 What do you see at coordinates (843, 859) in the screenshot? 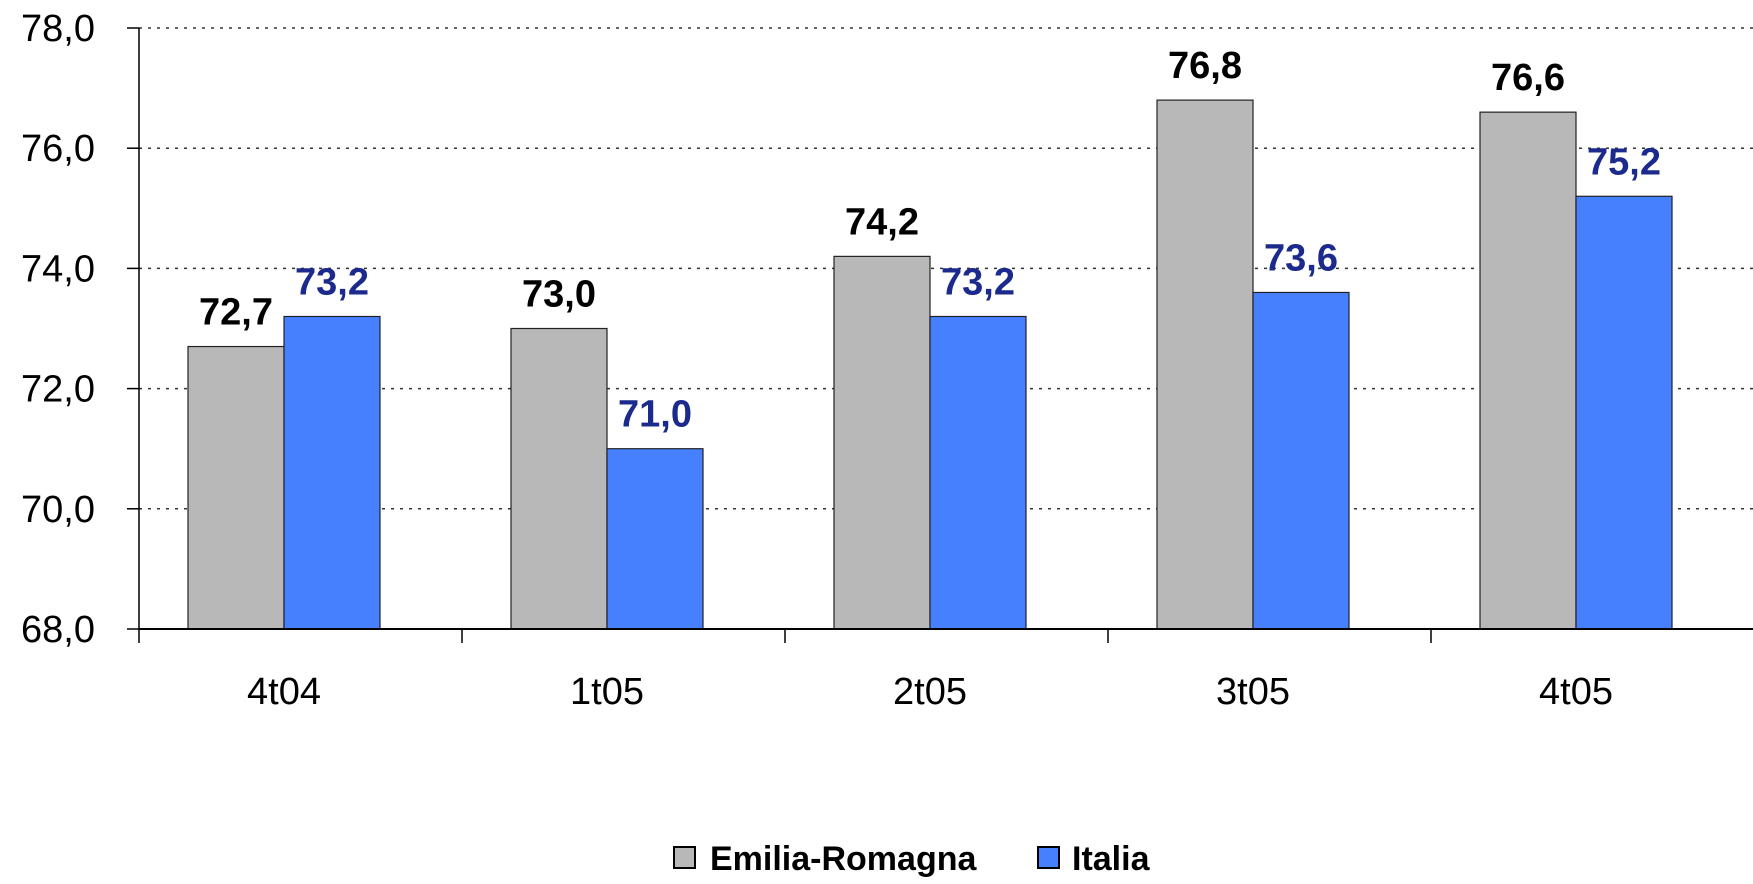
I see `legend-label: Emilia-Romagna` at bounding box center [843, 859].